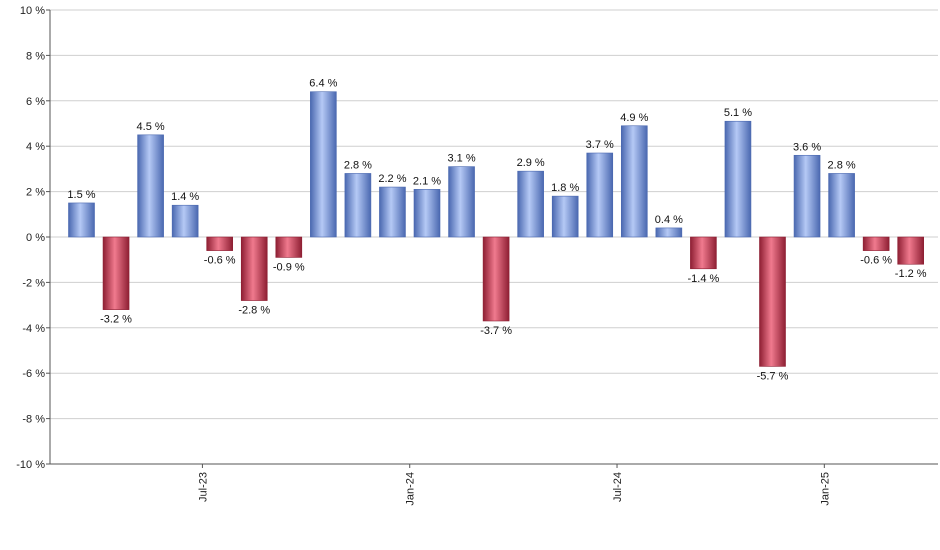 The height and width of the screenshot is (550, 940). I want to click on y-tick-label: 10 %, so click(32, 11).